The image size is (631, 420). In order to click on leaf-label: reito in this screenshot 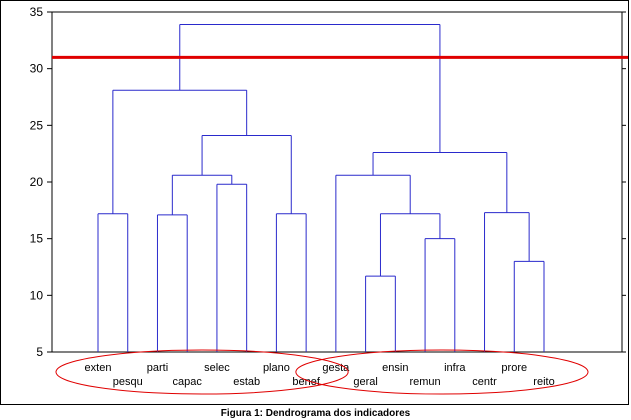, I will do `click(543, 382)`.